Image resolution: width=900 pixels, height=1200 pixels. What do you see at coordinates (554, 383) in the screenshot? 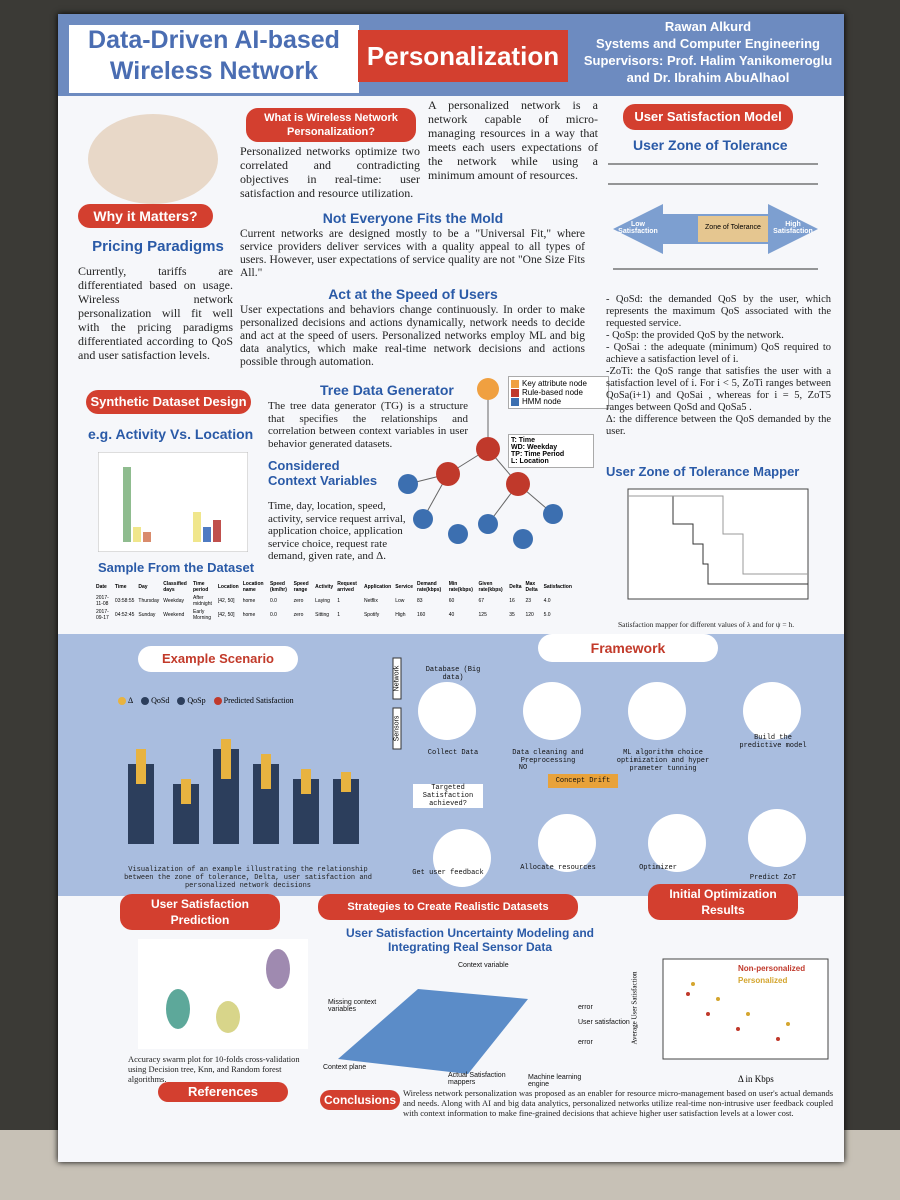
I see `legend-label: Key attribute node` at bounding box center [554, 383].